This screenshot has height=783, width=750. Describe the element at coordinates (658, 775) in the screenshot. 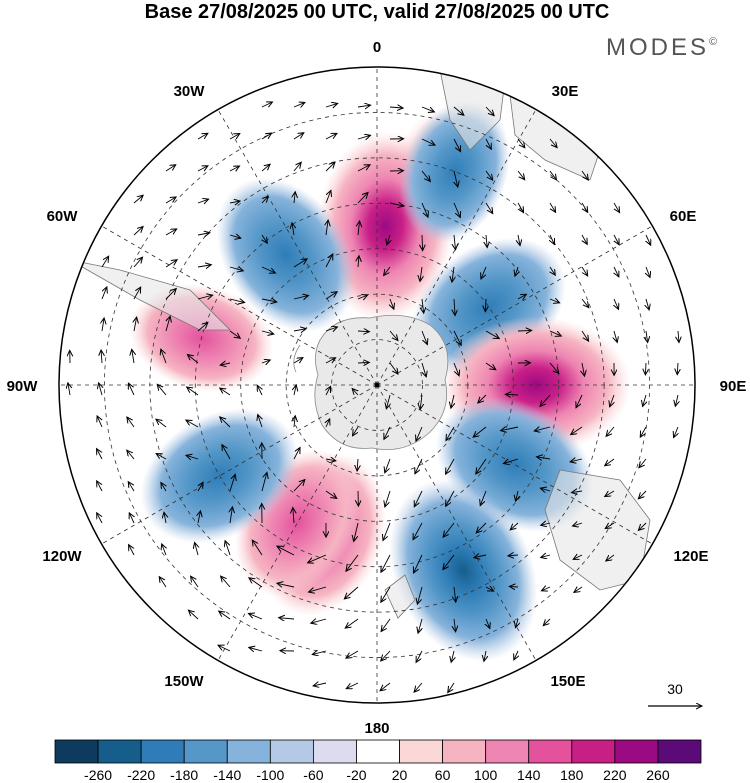

I see `colorbar-tick-label: 260` at that location.